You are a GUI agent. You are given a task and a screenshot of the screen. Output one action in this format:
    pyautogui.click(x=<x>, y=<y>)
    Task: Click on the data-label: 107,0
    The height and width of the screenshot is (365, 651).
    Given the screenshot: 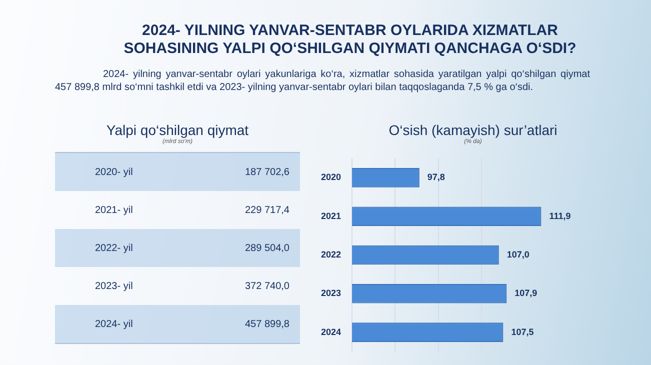 What is the action you would take?
    pyautogui.click(x=518, y=254)
    